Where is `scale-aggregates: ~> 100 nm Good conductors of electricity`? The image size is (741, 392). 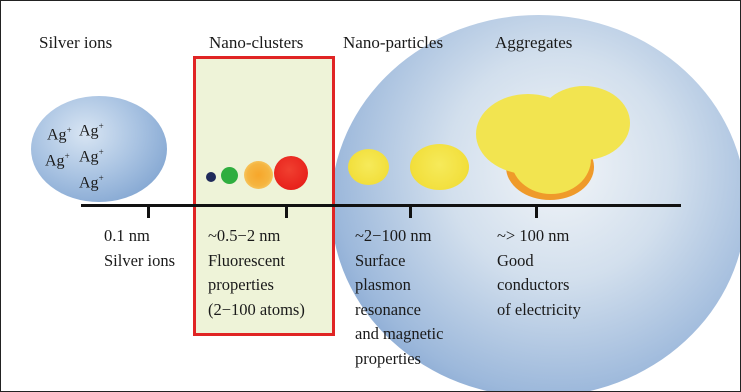 scale-aggregates: ~> 100 nm Good conductors of electricity is located at coordinates (539, 273).